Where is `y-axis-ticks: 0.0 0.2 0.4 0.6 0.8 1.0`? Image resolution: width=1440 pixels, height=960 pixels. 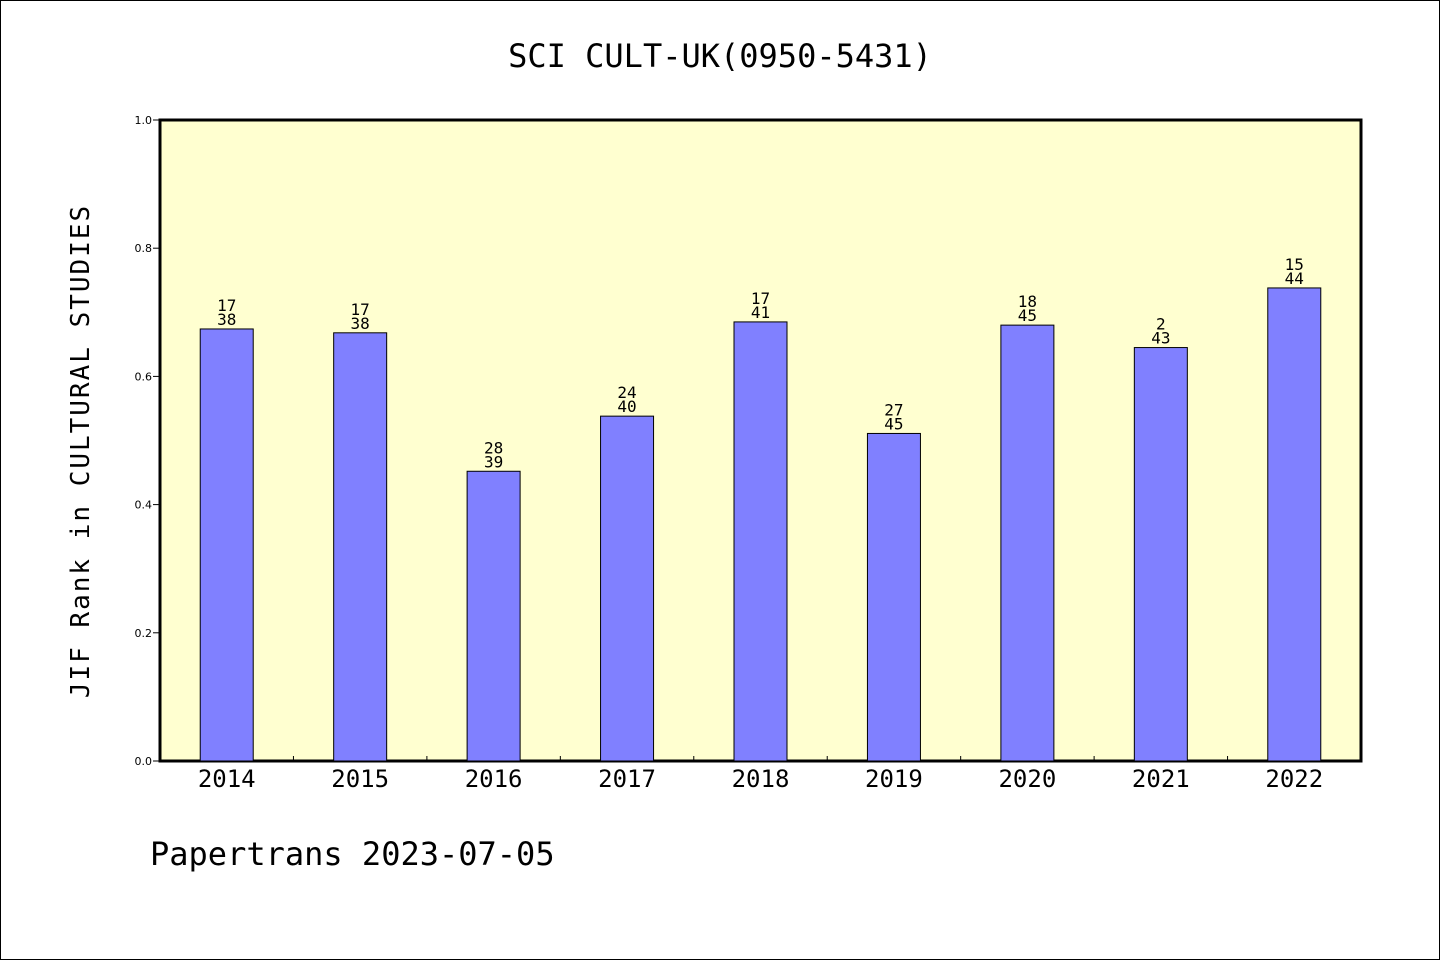 y-axis-ticks: 0.0 0.2 0.4 0.6 0.8 1.0 is located at coordinates (147, 441).